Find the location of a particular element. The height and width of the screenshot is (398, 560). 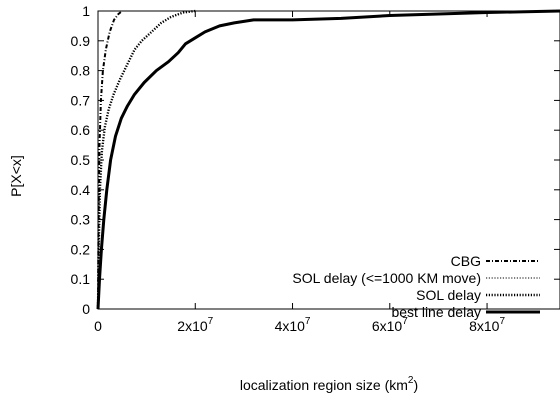

x-tick-label: 4x10⁷ is located at coordinates (293, 325).